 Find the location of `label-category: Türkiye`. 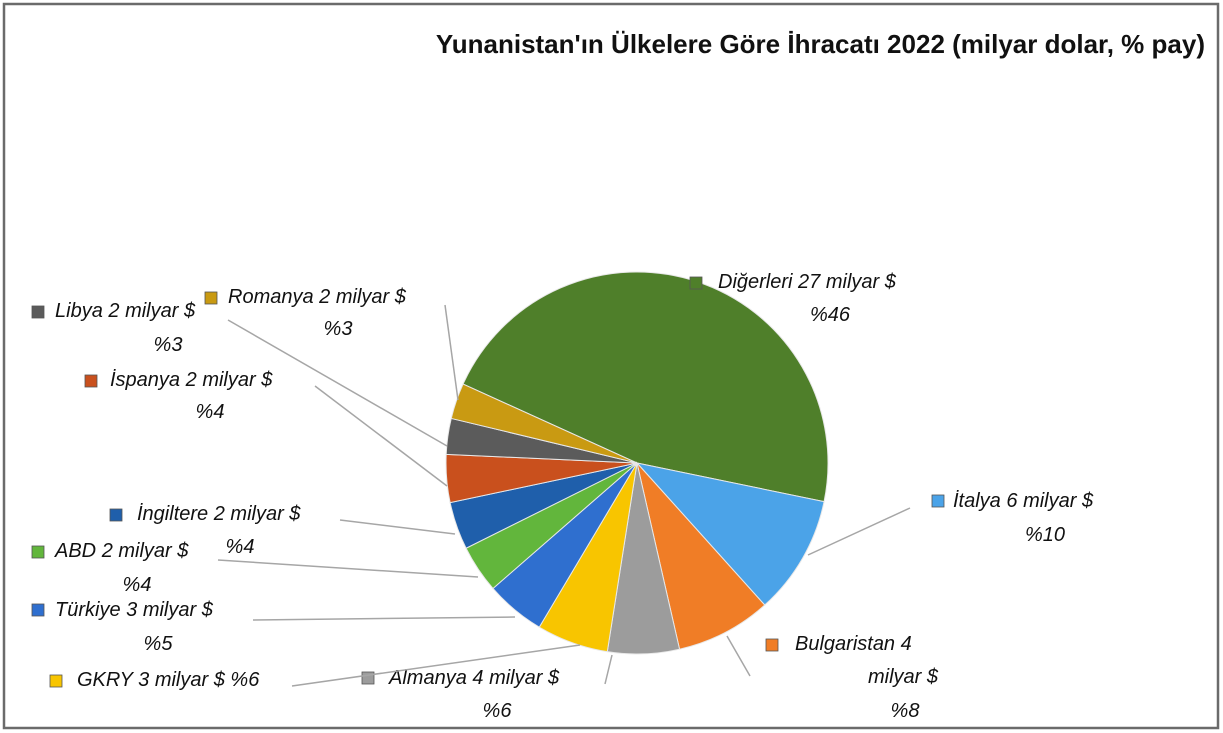

label-category: Türkiye is located at coordinates (88, 610).